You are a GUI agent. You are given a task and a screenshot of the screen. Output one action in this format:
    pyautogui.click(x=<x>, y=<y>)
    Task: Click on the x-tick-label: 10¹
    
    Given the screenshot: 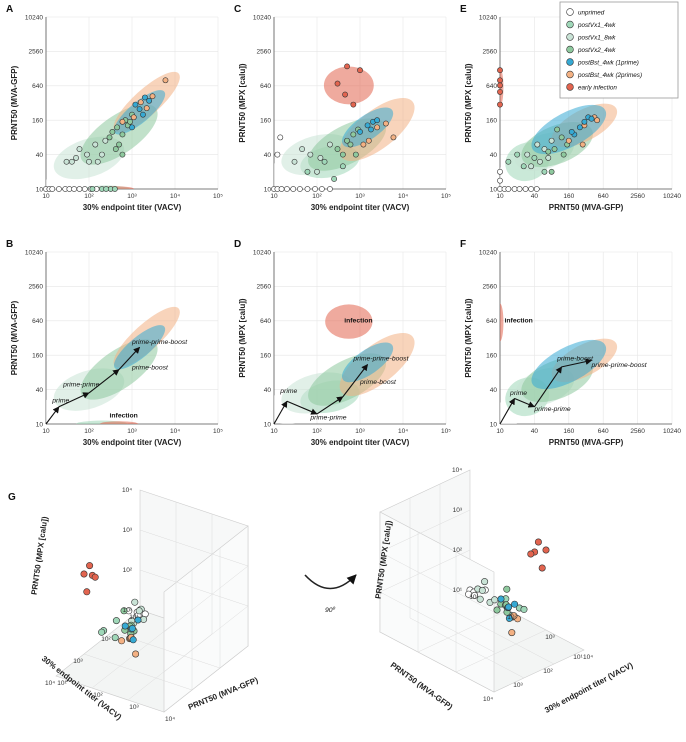 What is the action you would take?
    pyautogui.click(x=134, y=617)
    